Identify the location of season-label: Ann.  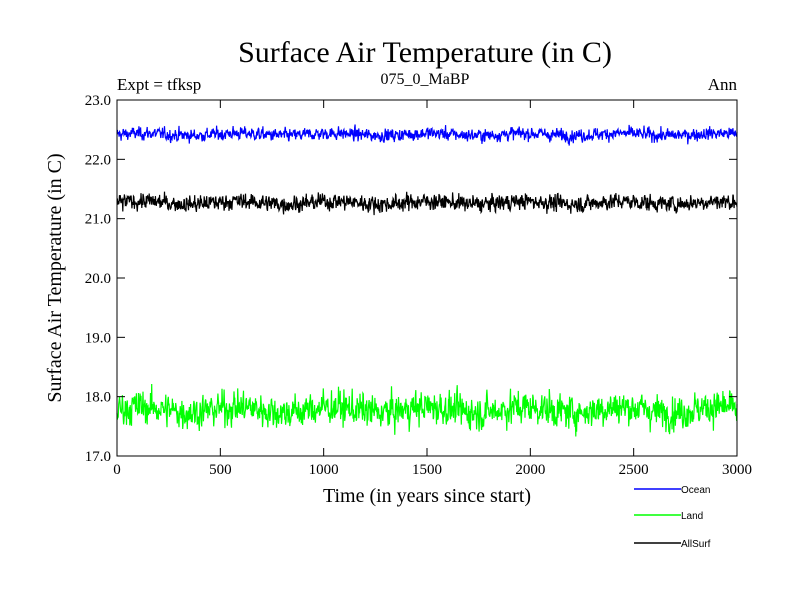
(723, 84).